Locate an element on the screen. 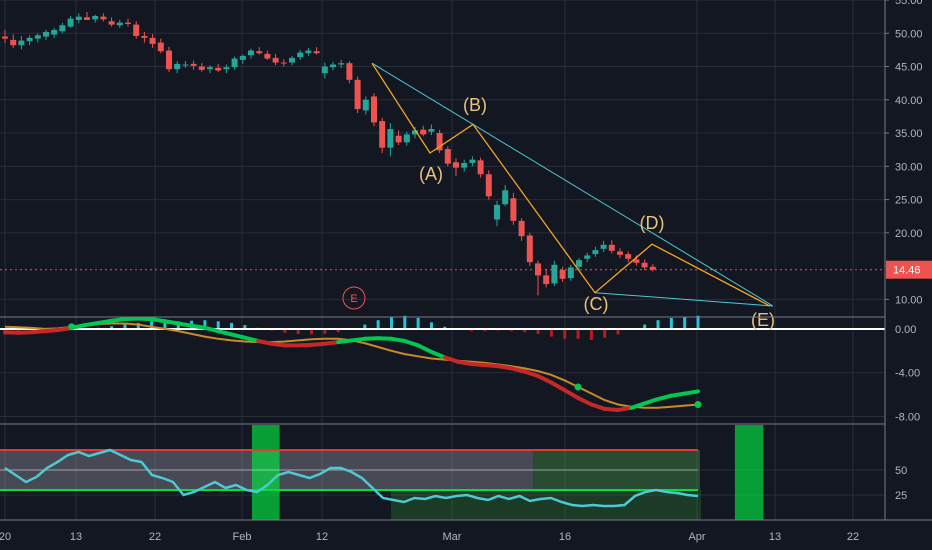 The image size is (932, 550). price-tick-label: 35.00 is located at coordinates (909, 134).